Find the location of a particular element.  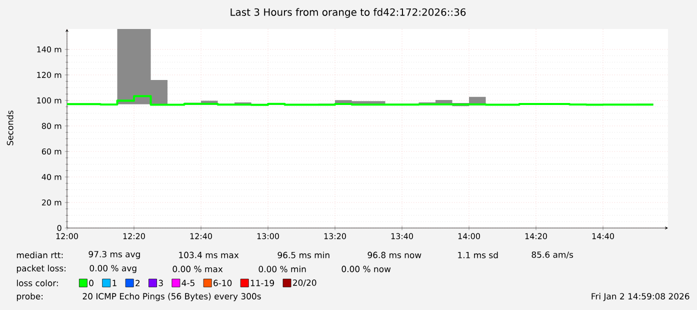

chart-title: Last 3 Hours from orange to fd42:172:2026::36 is located at coordinates (348, 13).